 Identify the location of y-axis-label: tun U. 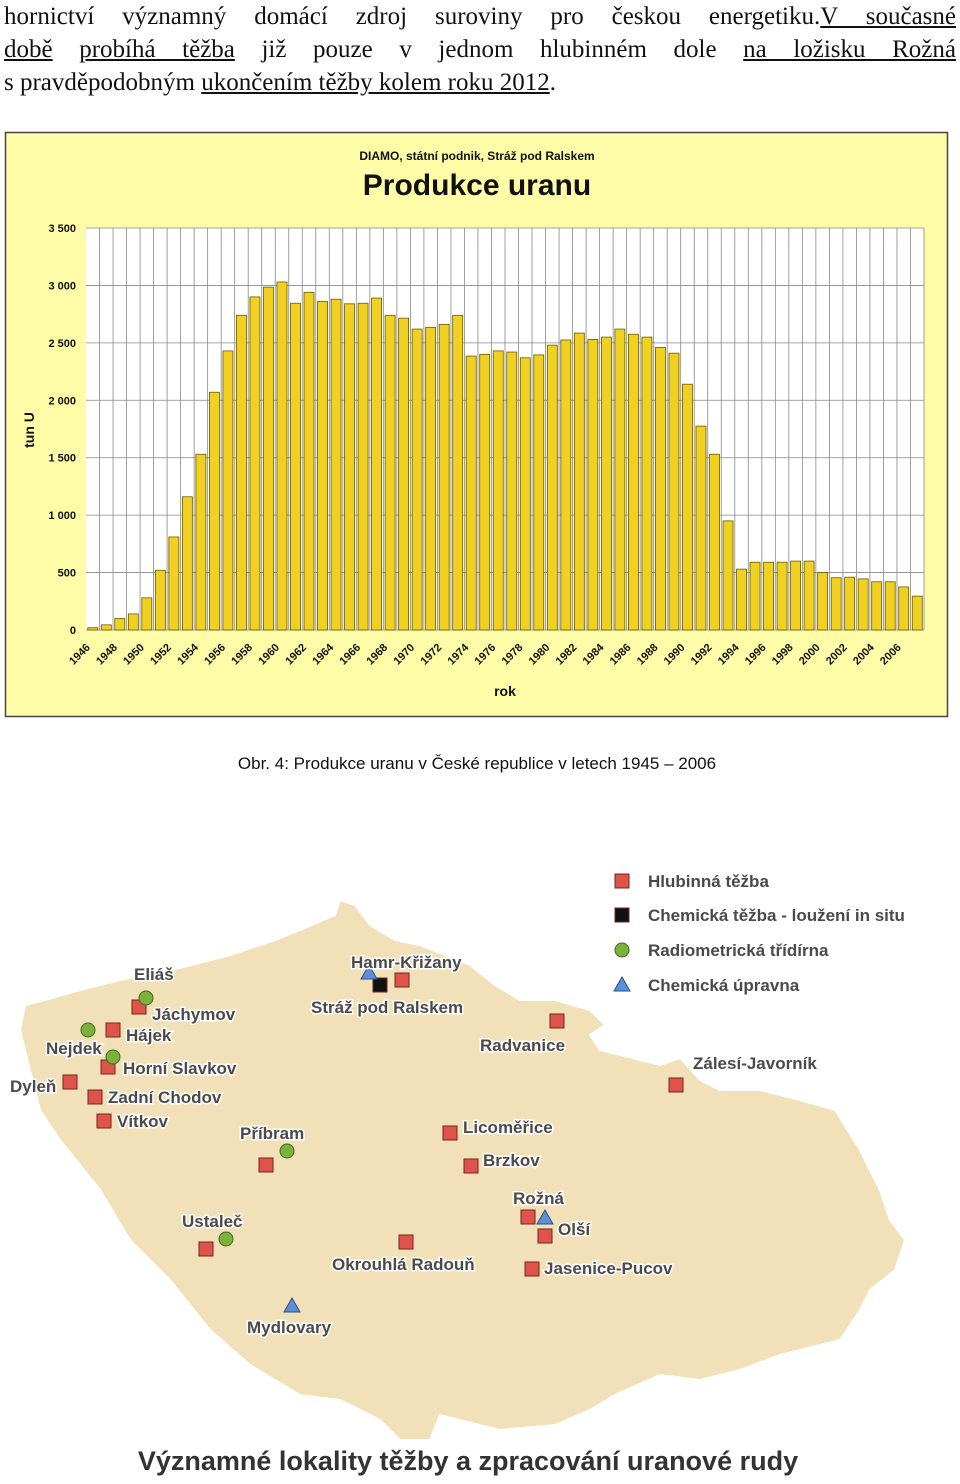
(29, 430).